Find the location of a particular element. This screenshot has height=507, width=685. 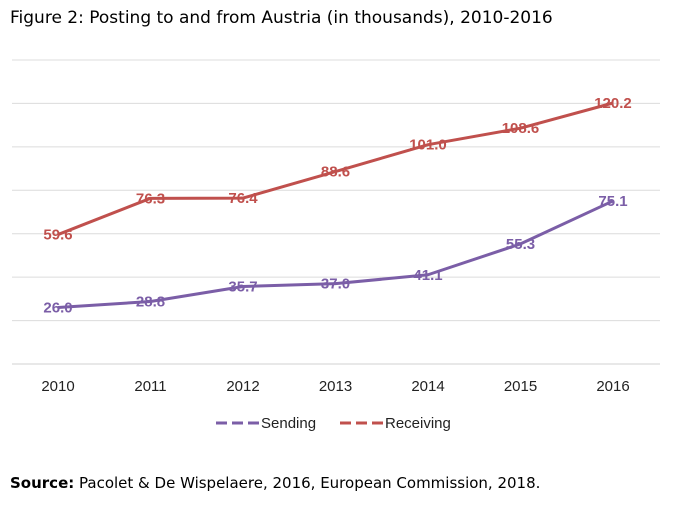

legend-label-sending: Sending is located at coordinates (288, 423).